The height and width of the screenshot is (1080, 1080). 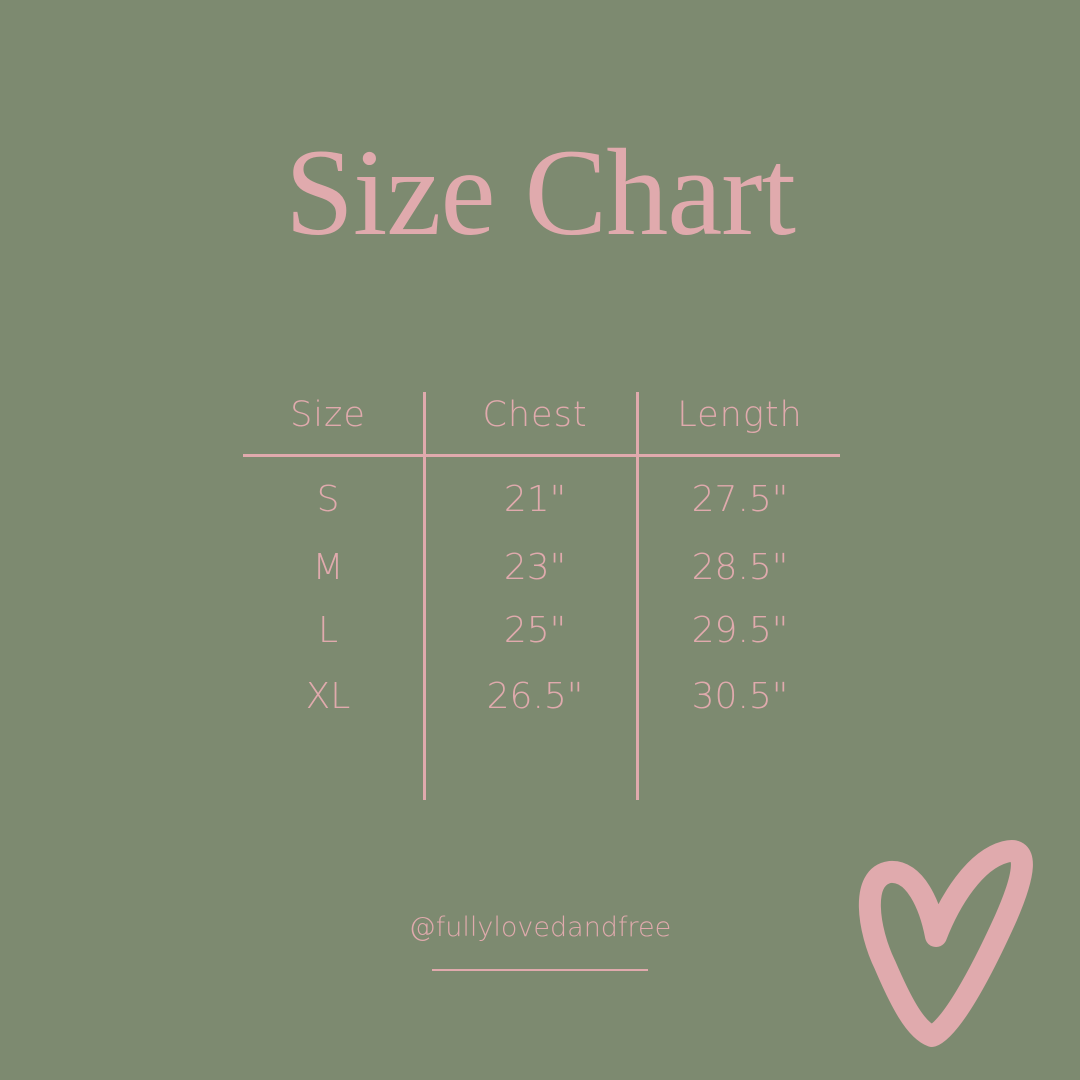 I want to click on cell-size: L, so click(x=328, y=630).